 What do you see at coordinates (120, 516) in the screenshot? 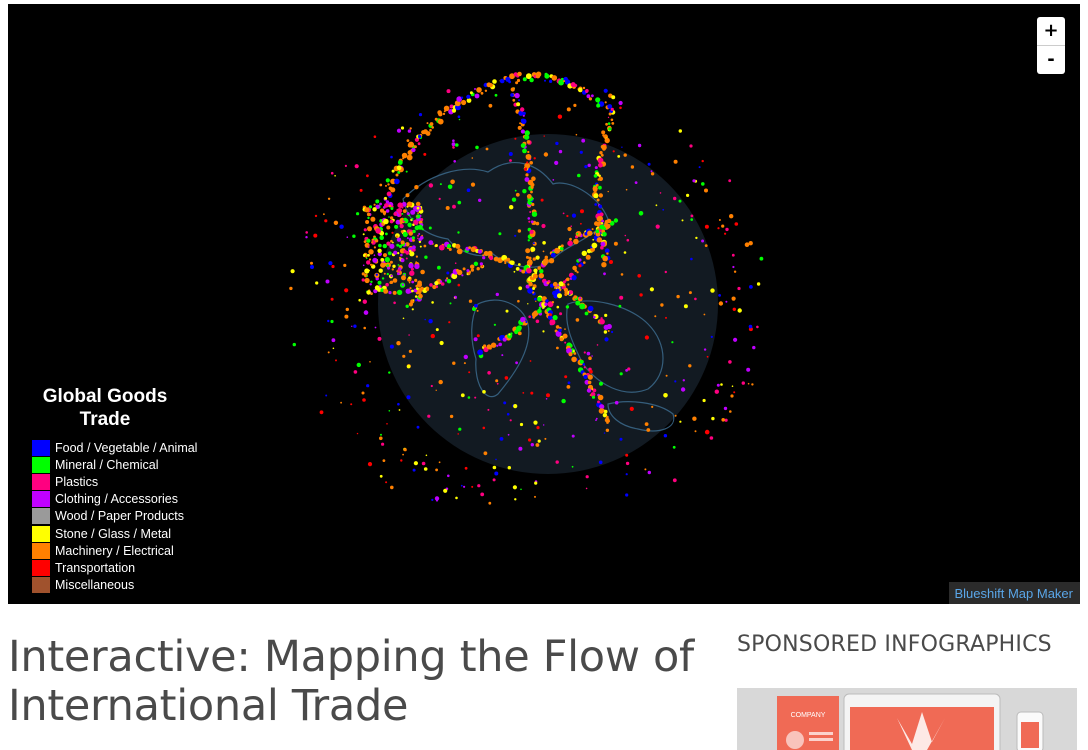
I see `legend-label: Wood / Paper Products` at bounding box center [120, 516].